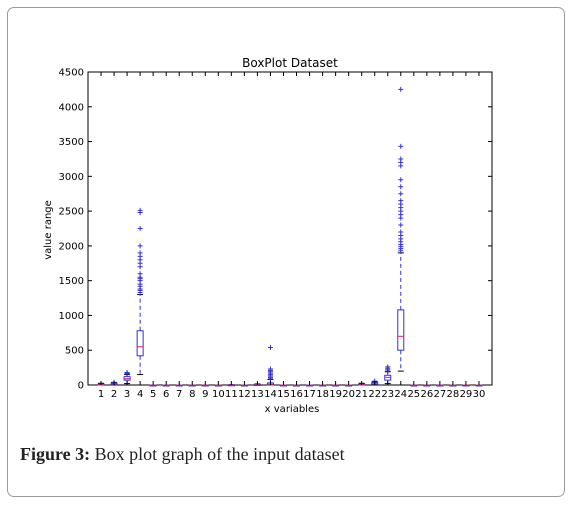 The image size is (588, 507). I want to click on x-axis-label: x variables, so click(292, 409).